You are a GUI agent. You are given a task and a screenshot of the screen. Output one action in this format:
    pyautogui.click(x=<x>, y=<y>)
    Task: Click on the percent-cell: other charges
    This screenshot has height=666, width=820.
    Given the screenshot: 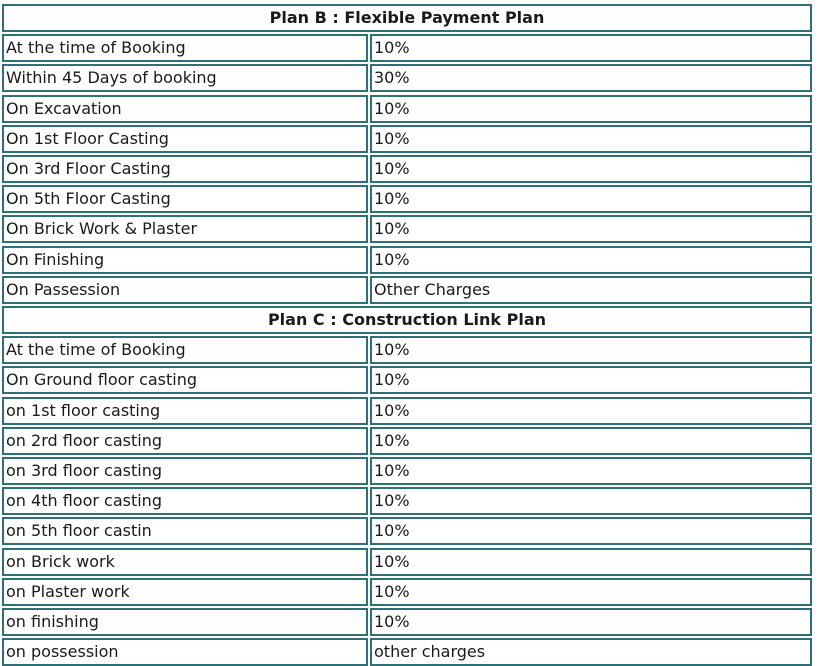 What is the action you would take?
    pyautogui.click(x=591, y=652)
    